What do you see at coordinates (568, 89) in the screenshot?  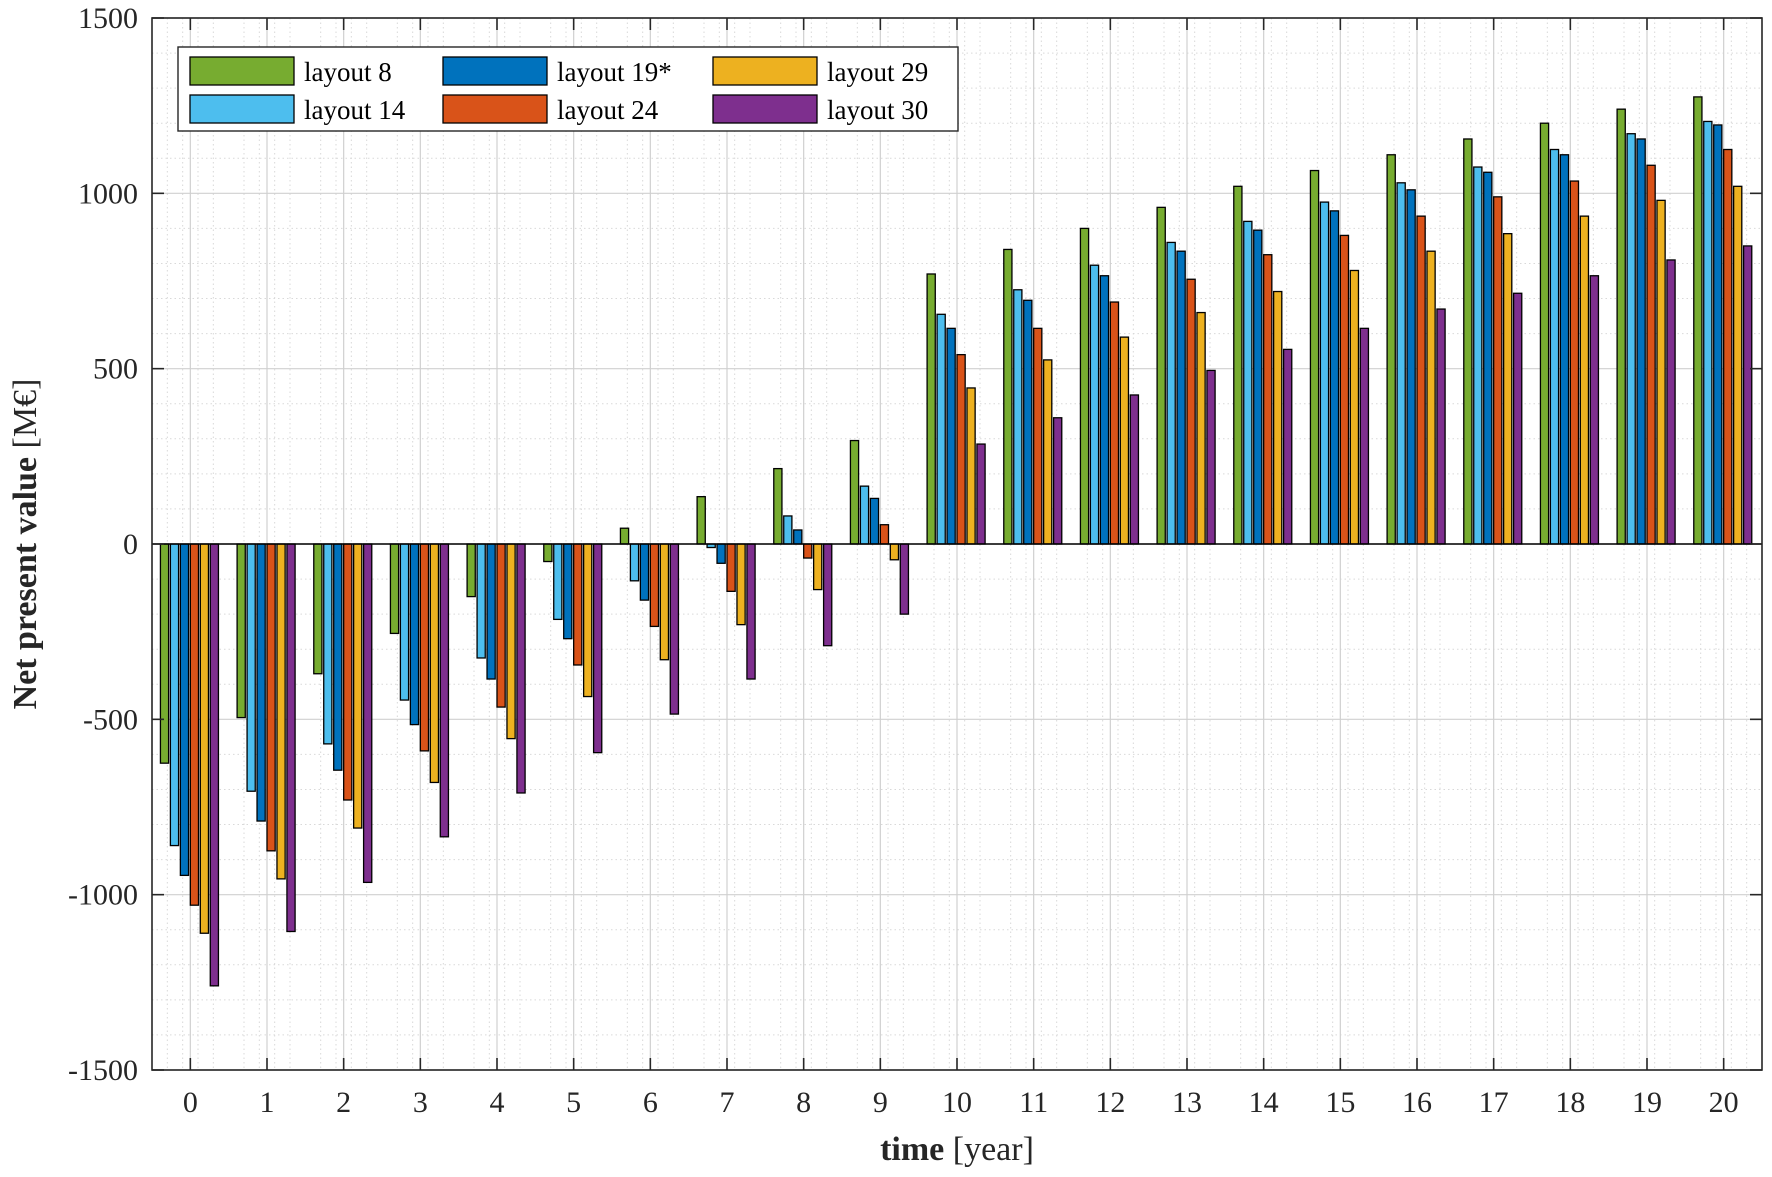 I see `legend-box` at bounding box center [568, 89].